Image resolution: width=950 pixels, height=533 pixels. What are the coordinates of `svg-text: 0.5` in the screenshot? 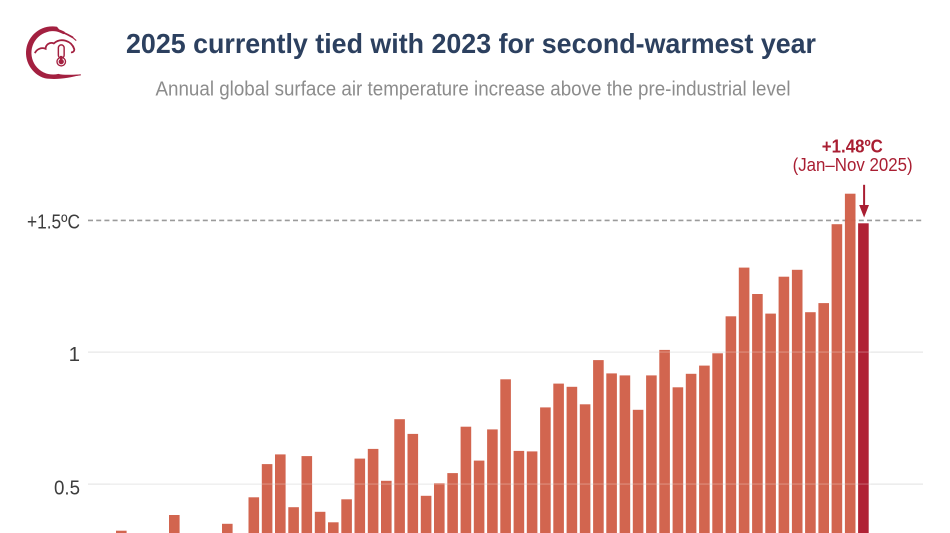 It's located at (67, 487).